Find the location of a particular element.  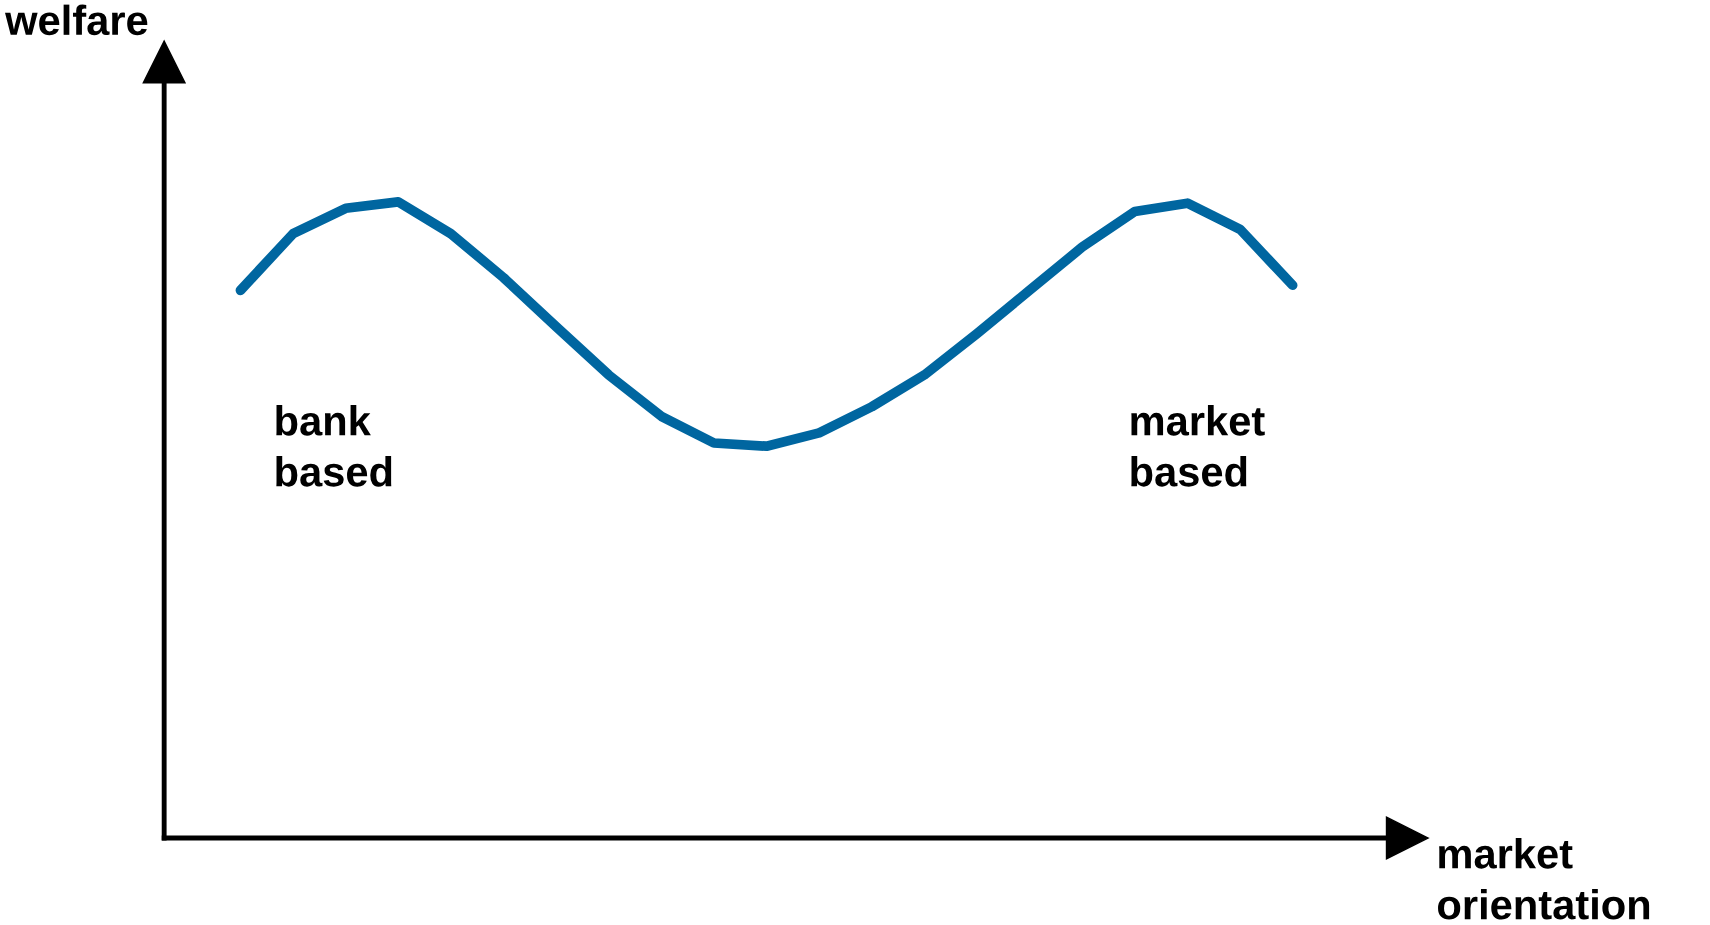

y-axis-title: welfare is located at coordinates (76, 20).